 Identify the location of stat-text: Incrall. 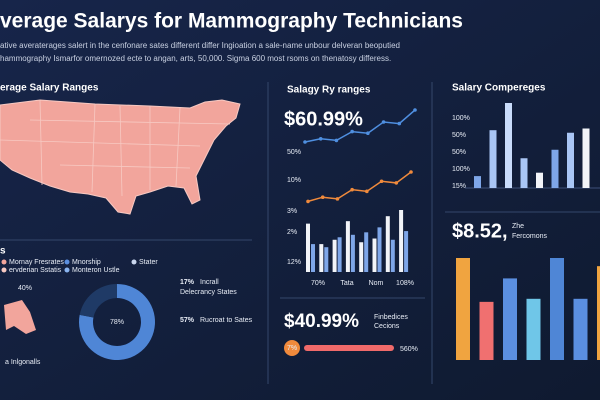
(209, 282).